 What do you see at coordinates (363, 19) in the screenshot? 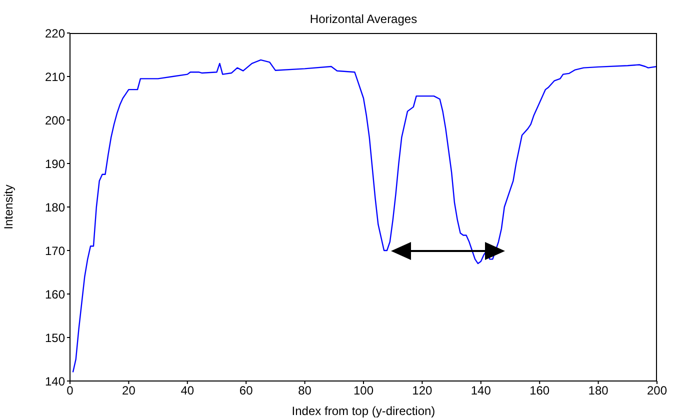
I see `chart-title: Horizontal Averages` at bounding box center [363, 19].